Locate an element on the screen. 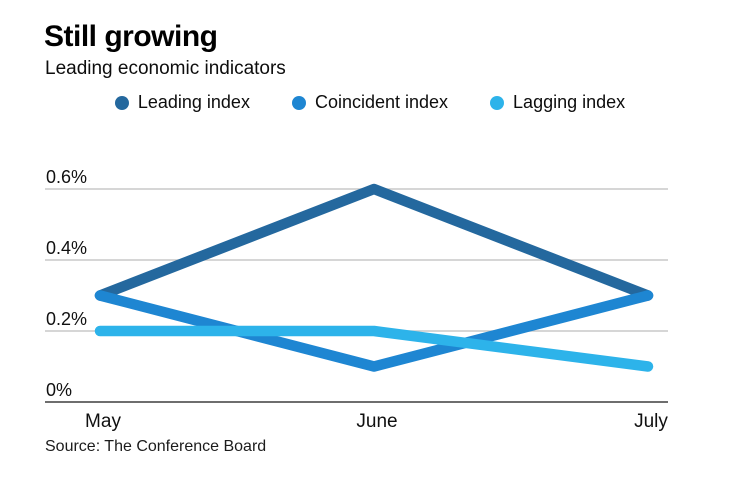 The height and width of the screenshot is (482, 740). x-tick-label: June is located at coordinates (376, 421).